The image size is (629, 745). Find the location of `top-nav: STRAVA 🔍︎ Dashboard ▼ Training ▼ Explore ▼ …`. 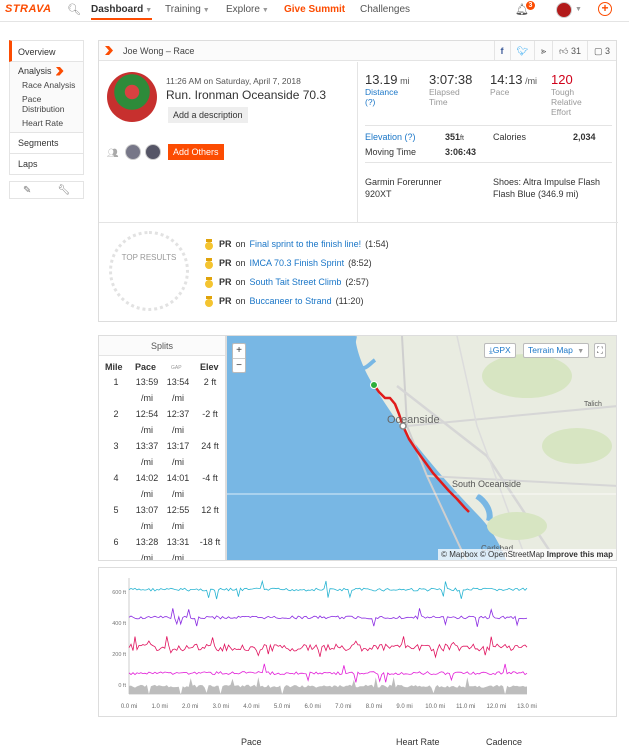

top-nav: STRAVA 🔍︎ Dashboard ▼ Training ▼ Explore ▼ … is located at coordinates (314, 11).